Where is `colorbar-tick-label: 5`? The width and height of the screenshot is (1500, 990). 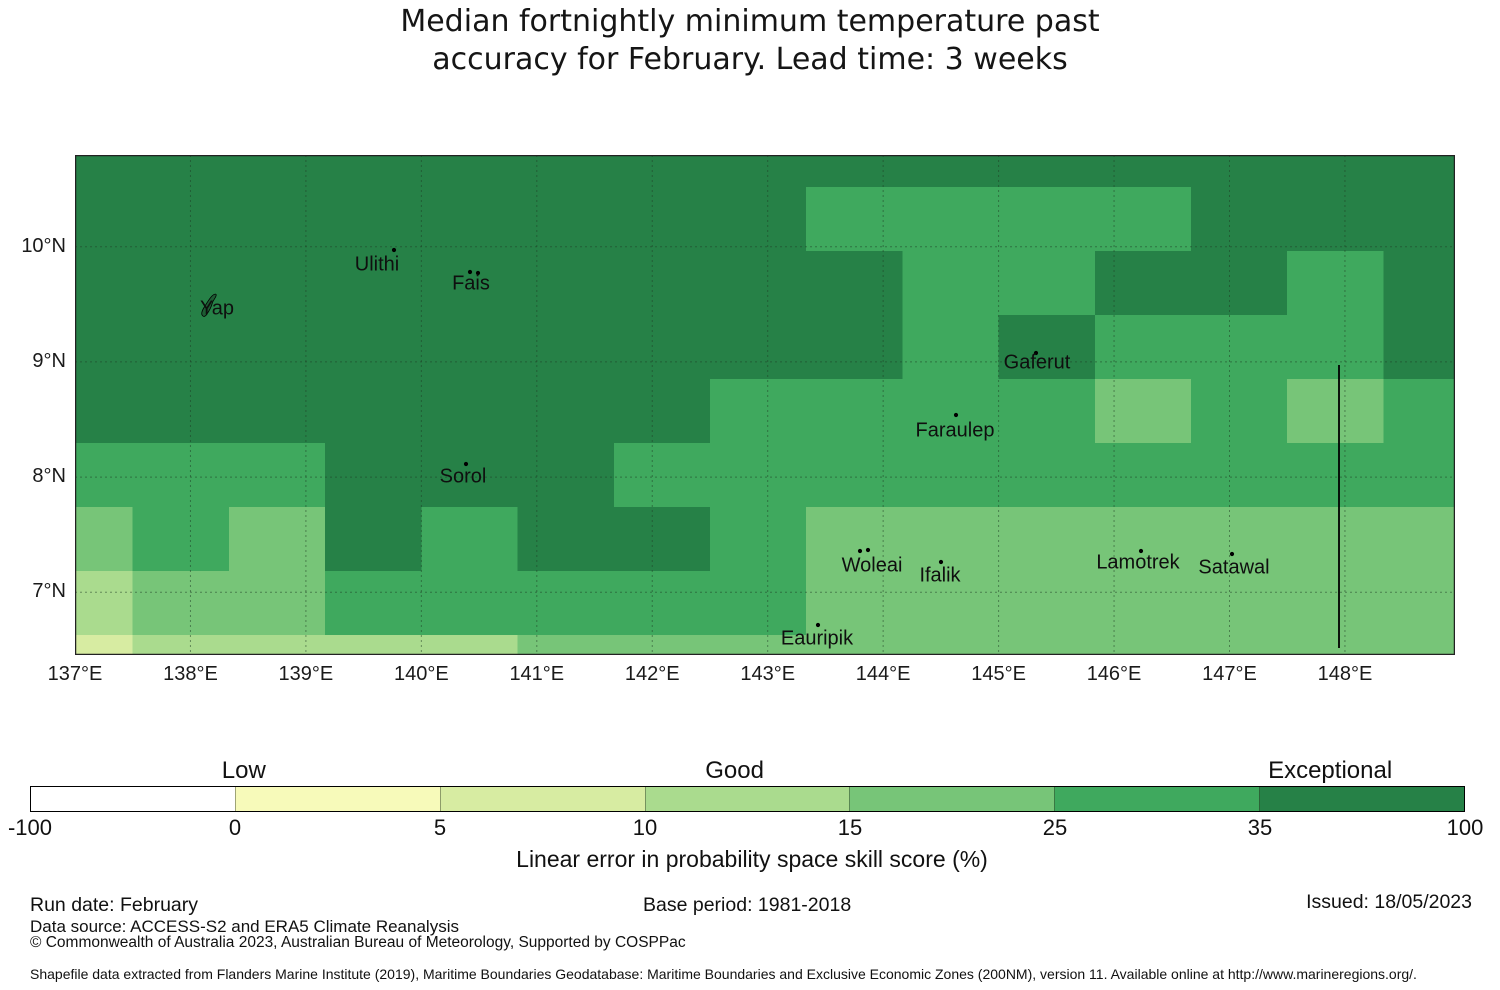 colorbar-tick-label: 5 is located at coordinates (440, 827).